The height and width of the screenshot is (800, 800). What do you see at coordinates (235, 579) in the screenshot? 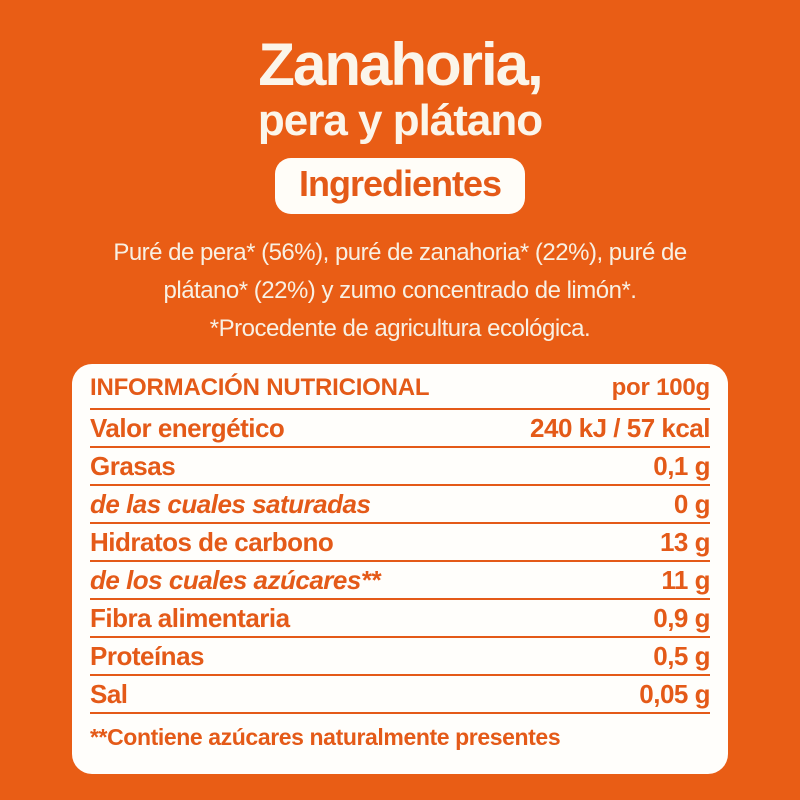
I see `row-label: de los cuales azúcares**` at bounding box center [235, 579].